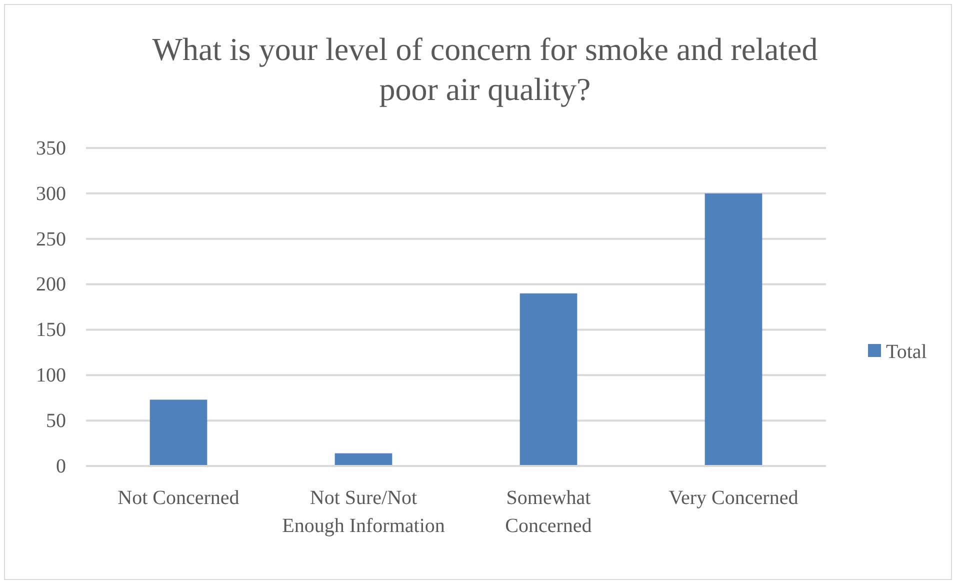 Image resolution: width=956 pixels, height=584 pixels. I want to click on y-tick-label: 0, so click(61, 466).